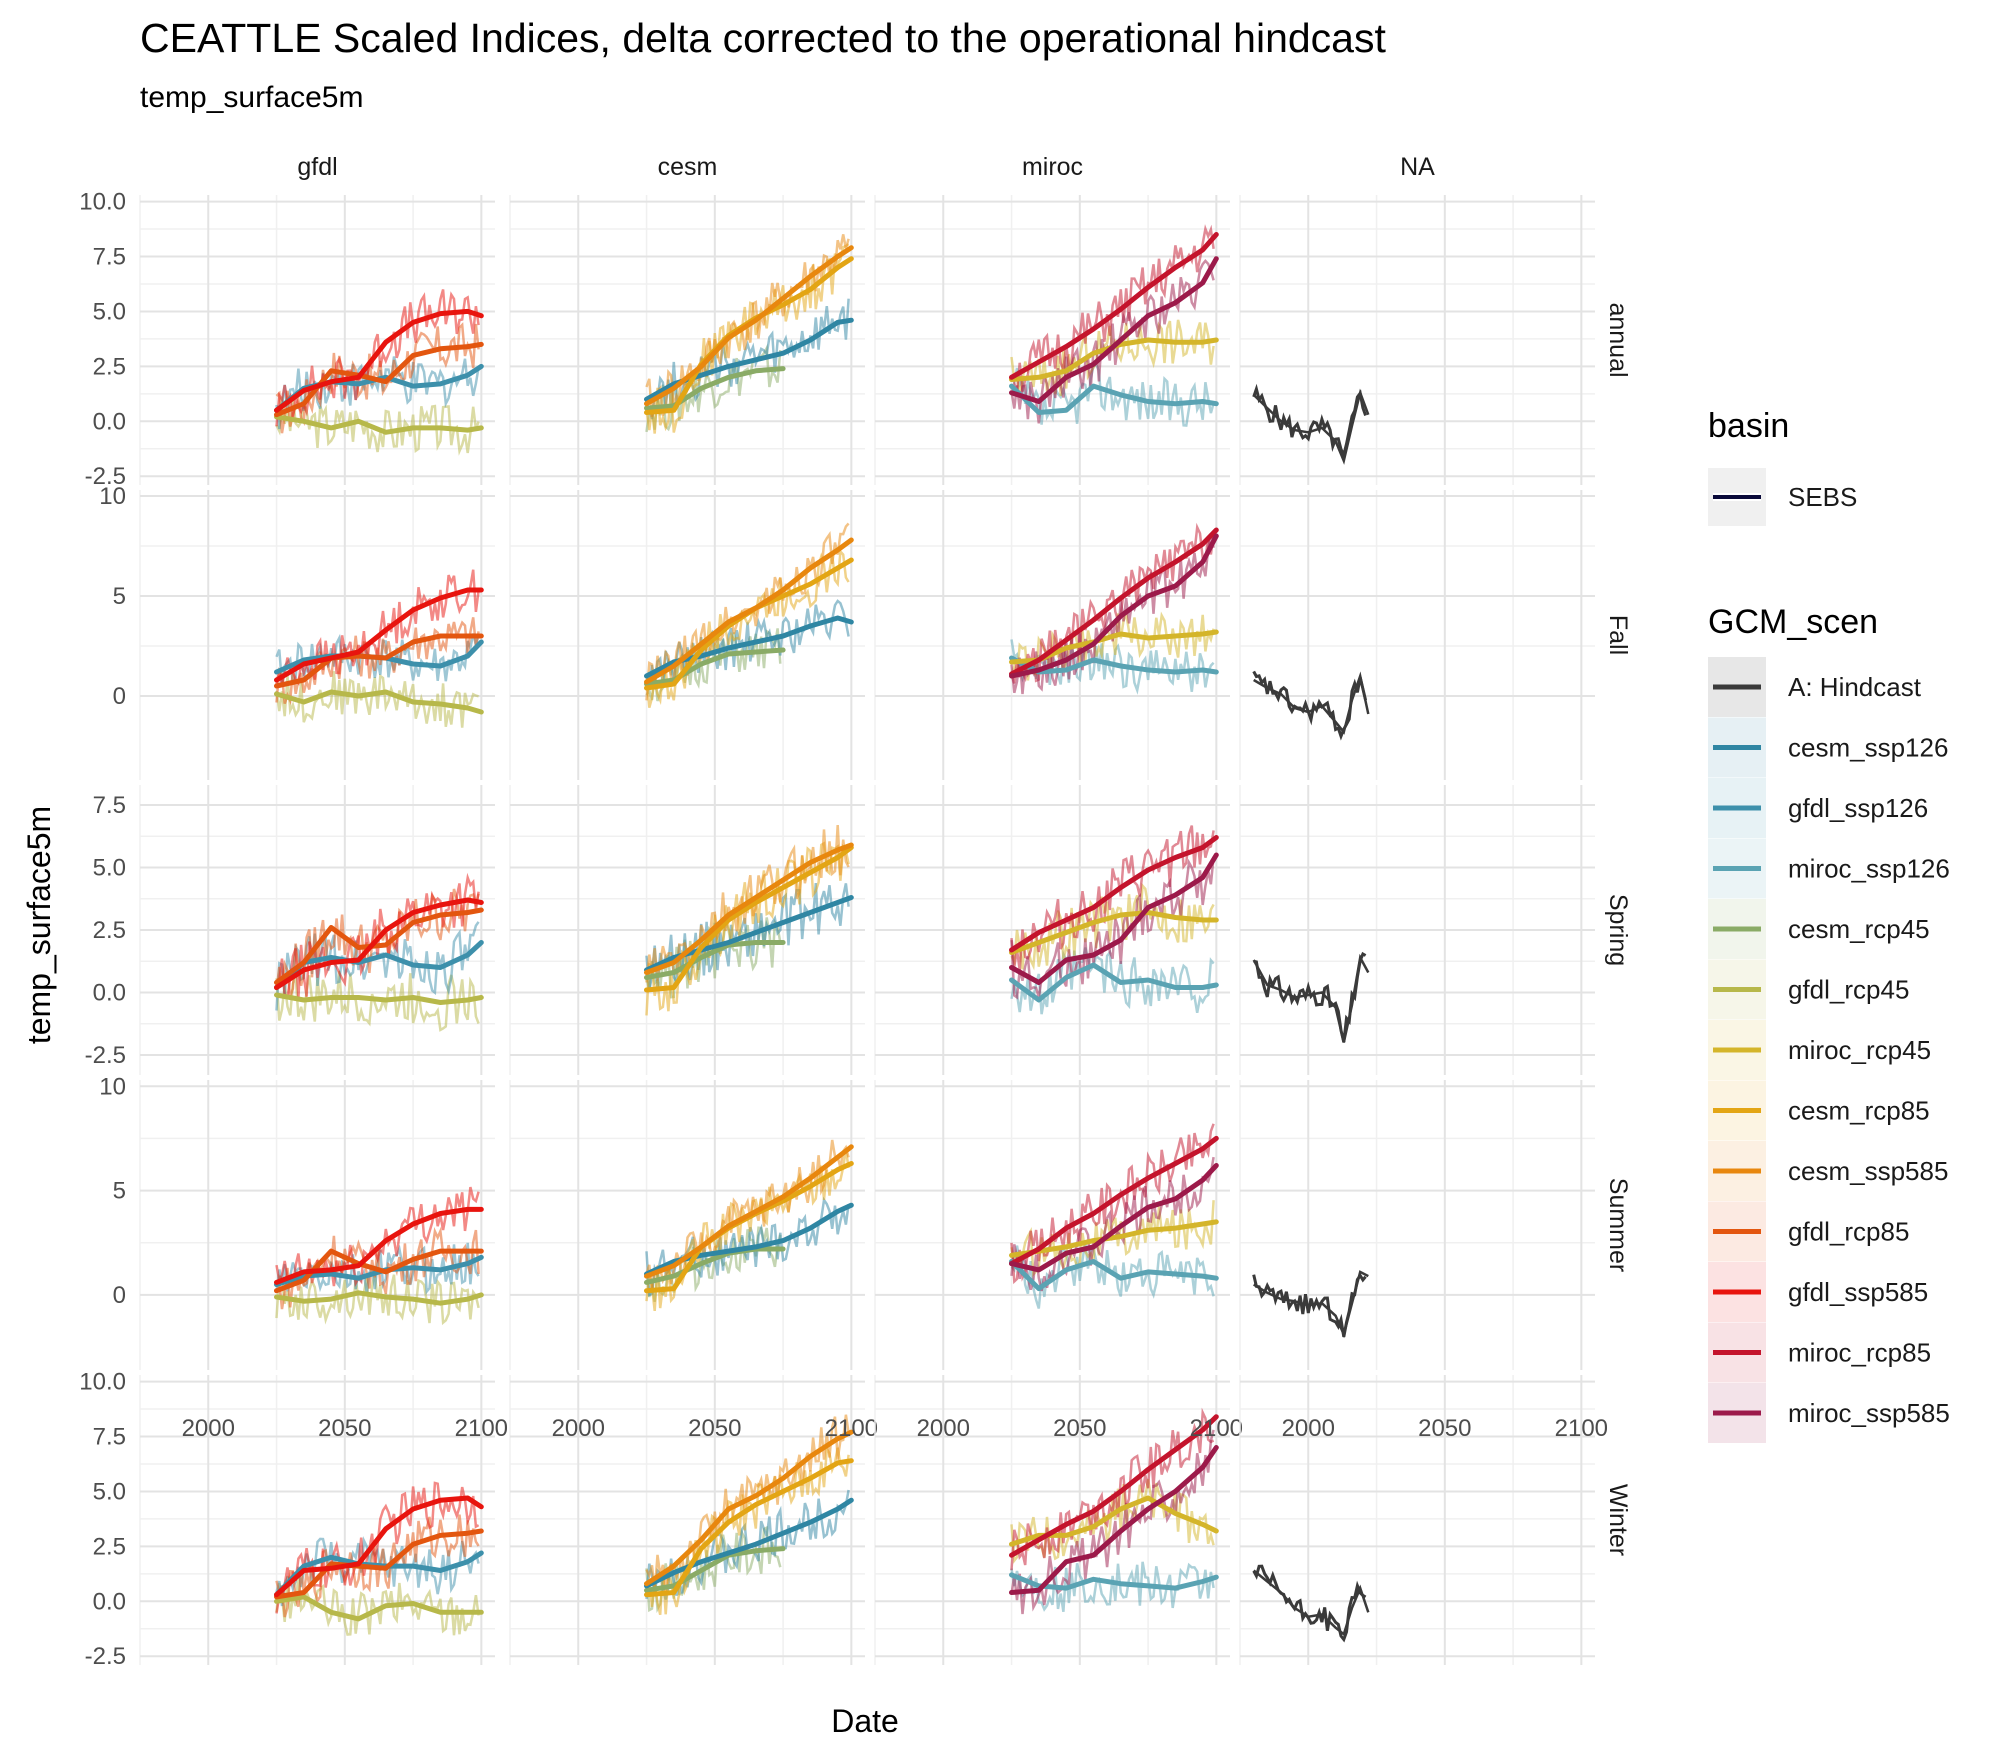  I want to click on panel-miroc-summer, so click(1052, 1225).